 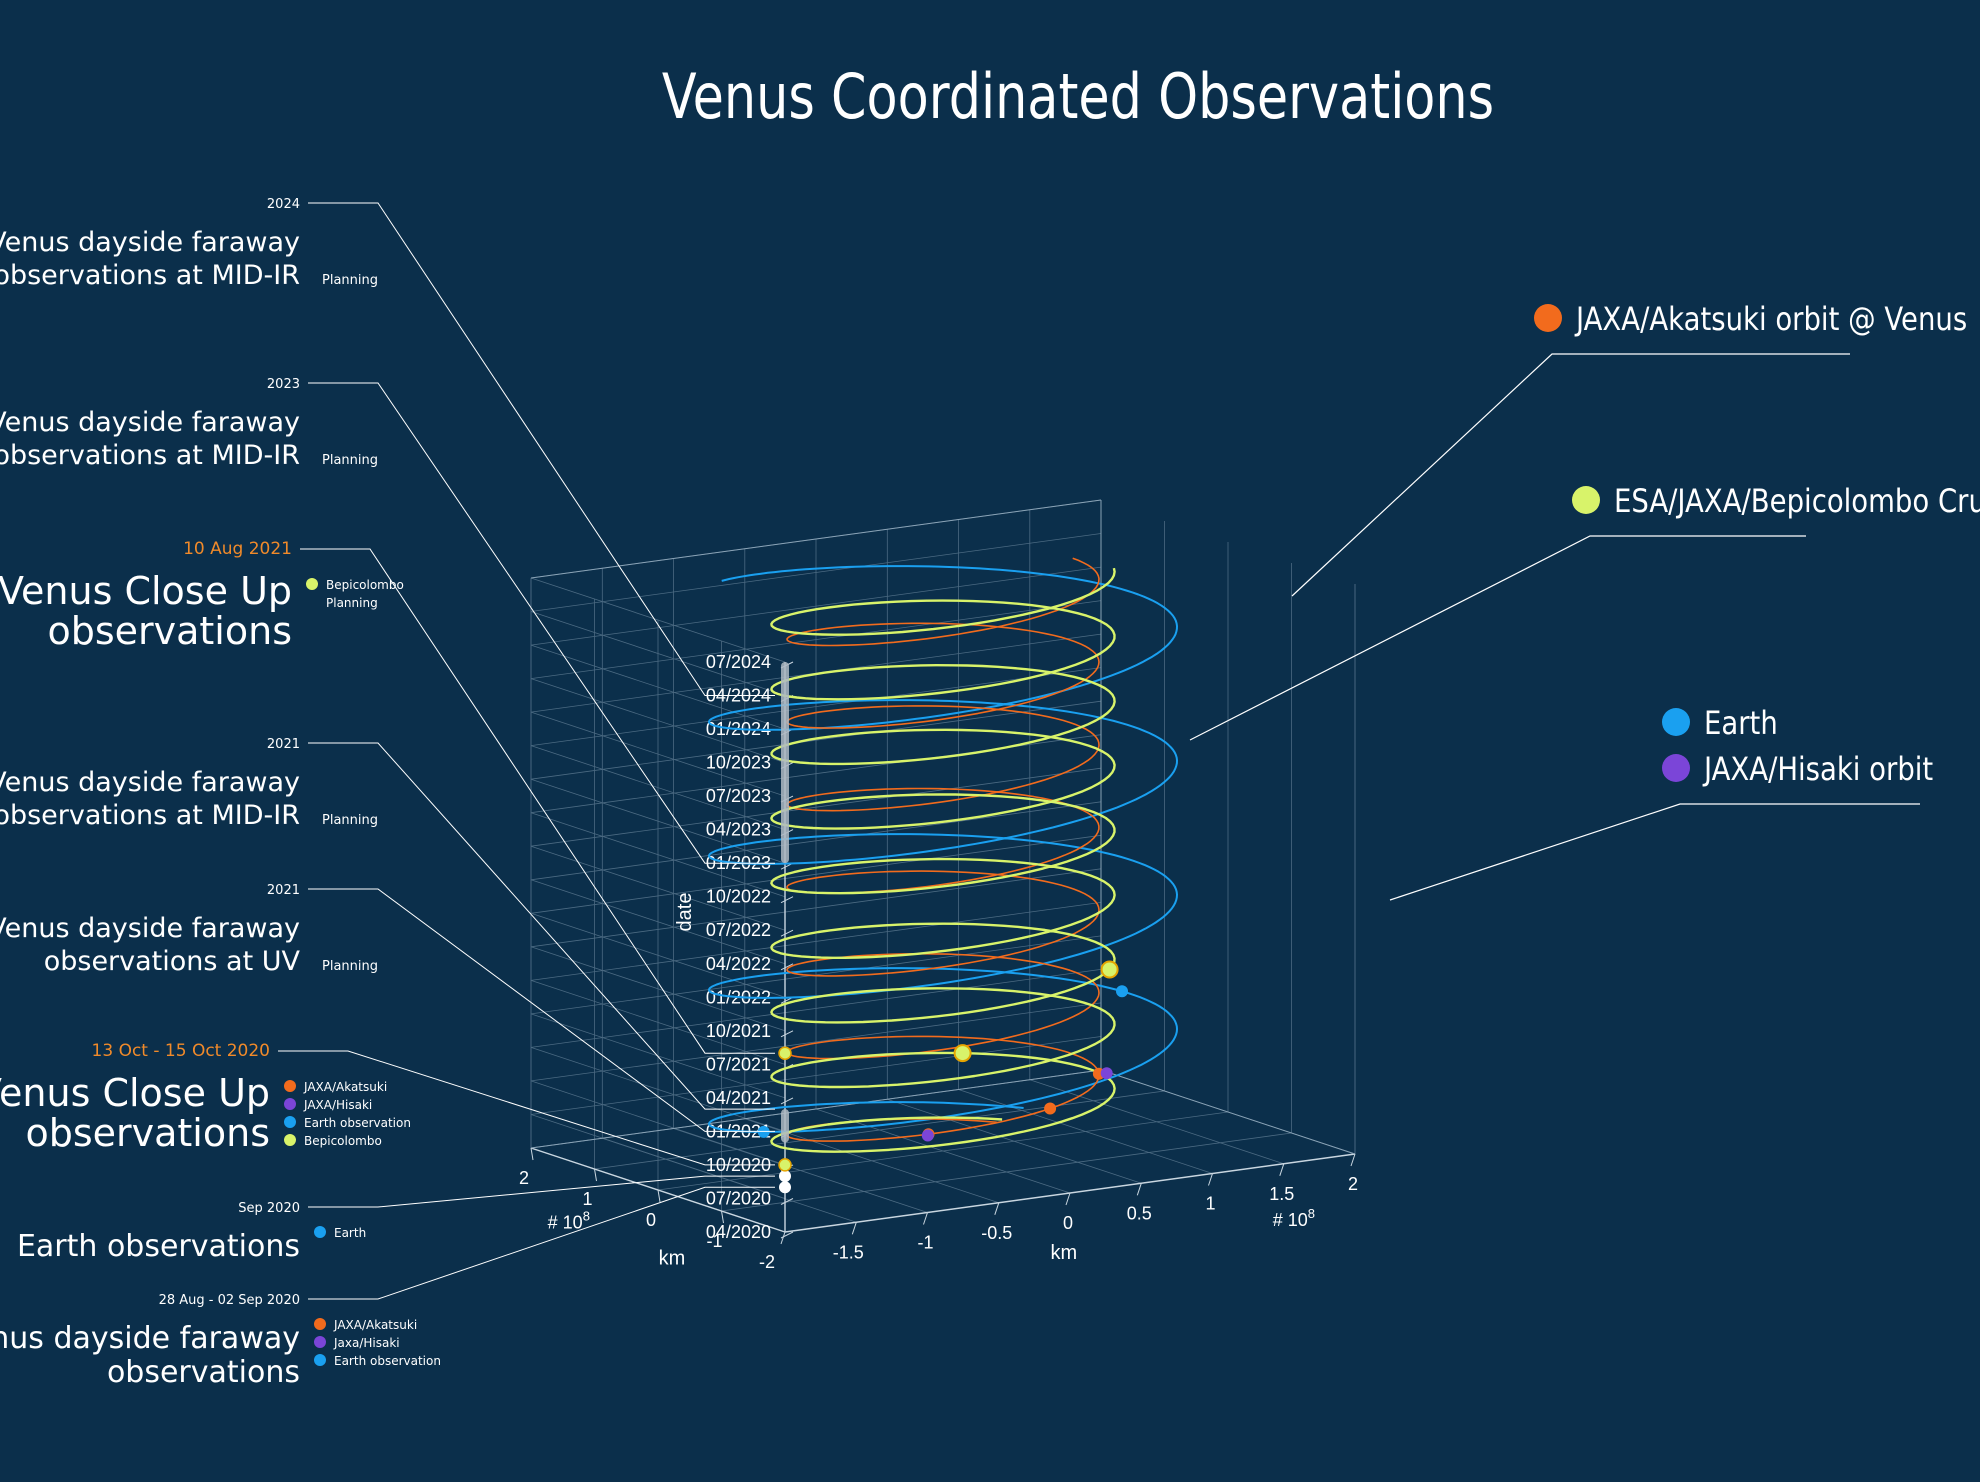 I want to click on y-tick-label: 0, so click(x=651, y=1220).